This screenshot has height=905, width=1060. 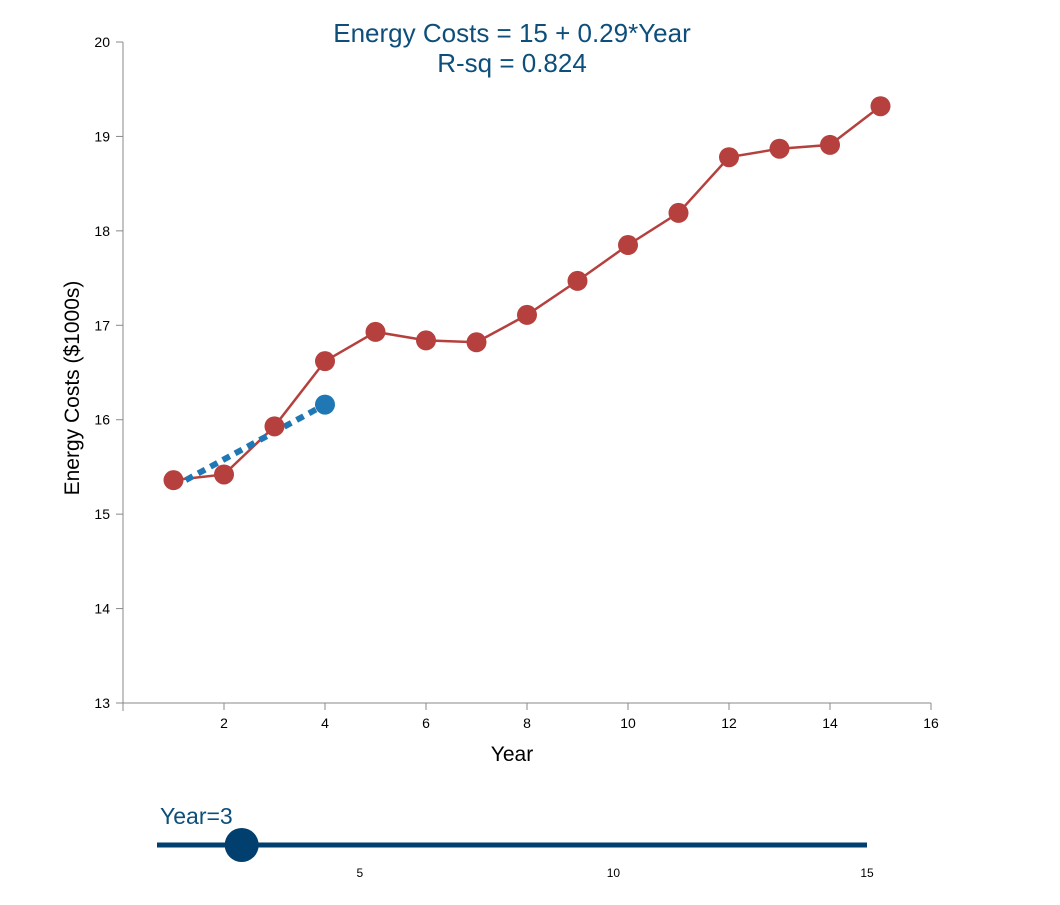 I want to click on x-tick-label: 14, so click(x=830, y=723).